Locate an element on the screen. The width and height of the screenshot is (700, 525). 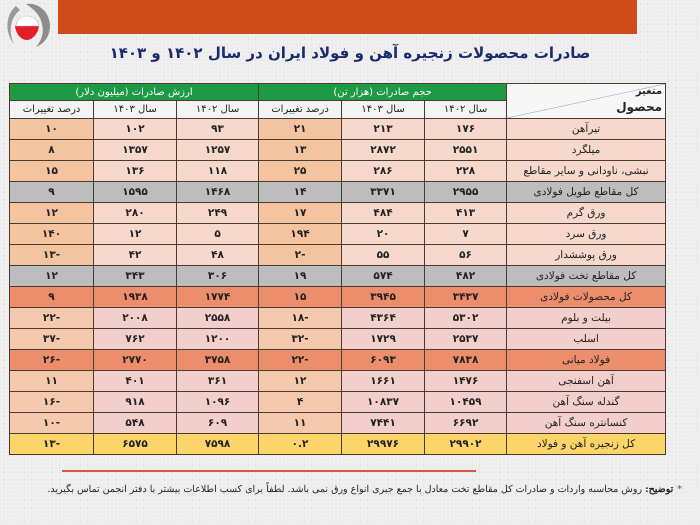
value-1403-cell: ۲۰۰۸ is located at coordinates (135, 318).